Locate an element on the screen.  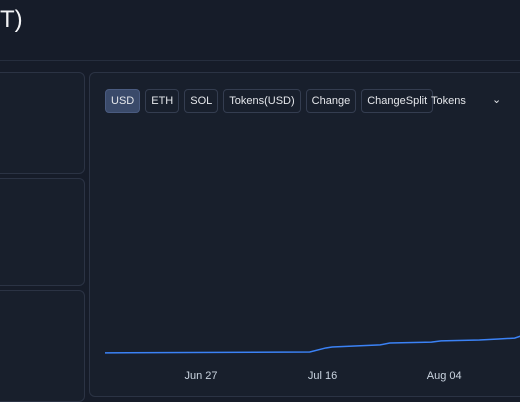
x-tick-label: Aug 04 is located at coordinates (444, 376).